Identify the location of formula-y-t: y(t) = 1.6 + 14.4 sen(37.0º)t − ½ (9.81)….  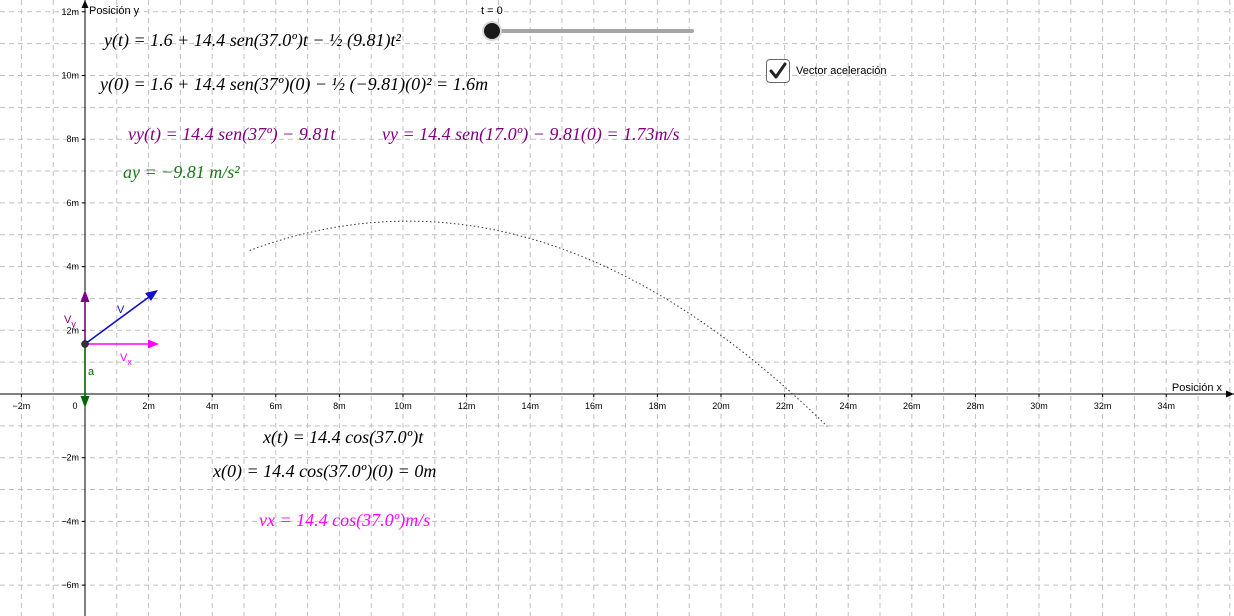
(252, 40).